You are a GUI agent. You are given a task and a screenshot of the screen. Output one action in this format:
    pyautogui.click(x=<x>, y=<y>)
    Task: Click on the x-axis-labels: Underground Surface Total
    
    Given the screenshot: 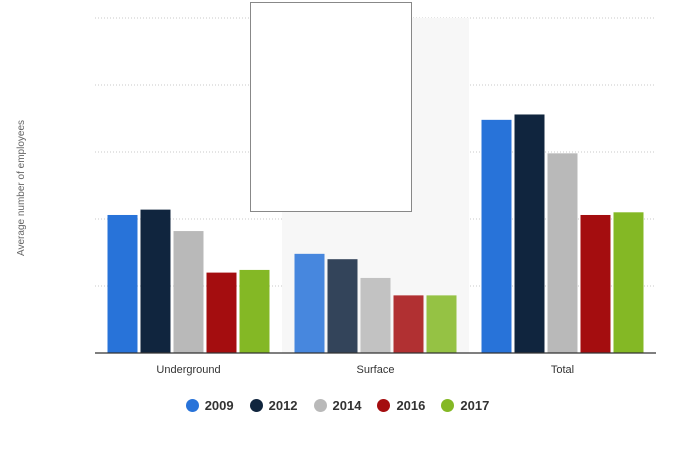 What is the action you would take?
    pyautogui.click(x=365, y=370)
    